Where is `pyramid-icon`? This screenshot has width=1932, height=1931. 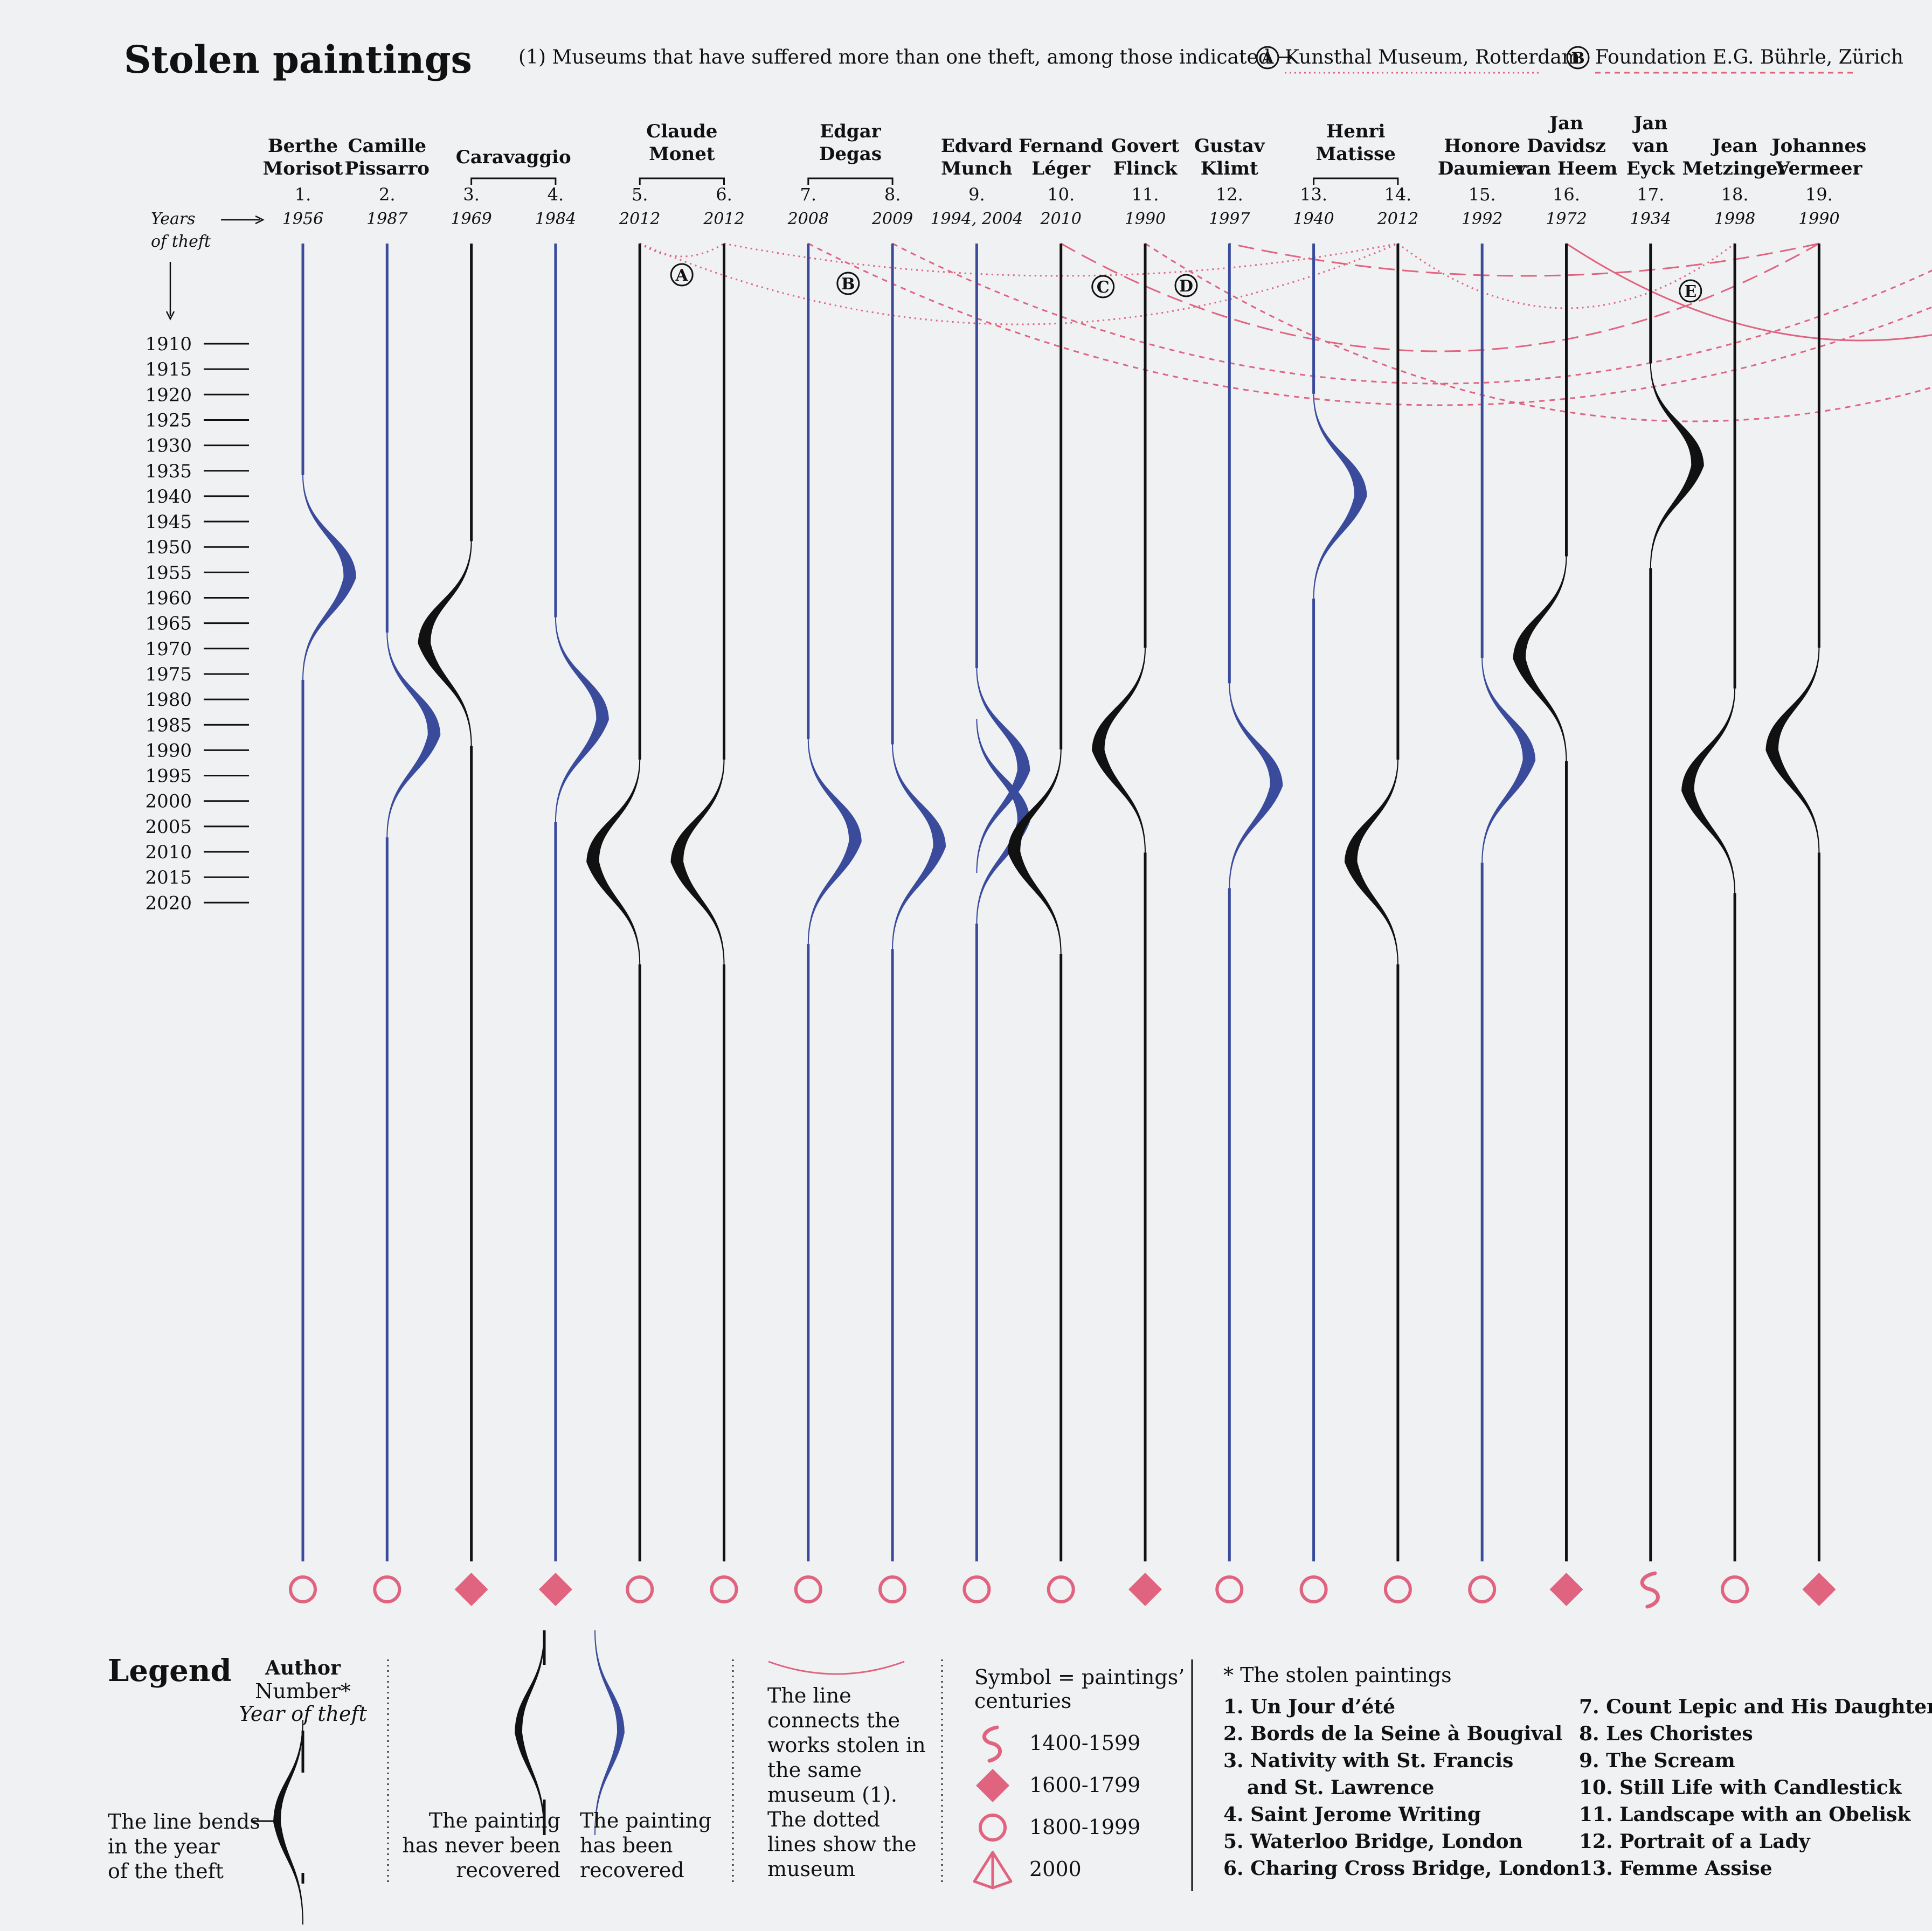 pyramid-icon is located at coordinates (993, 1870).